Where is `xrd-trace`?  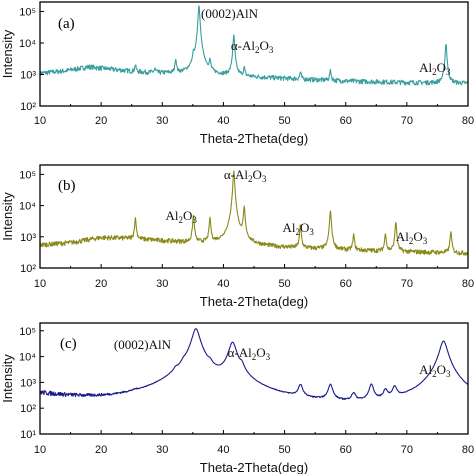 xrd-trace is located at coordinates (254, 364).